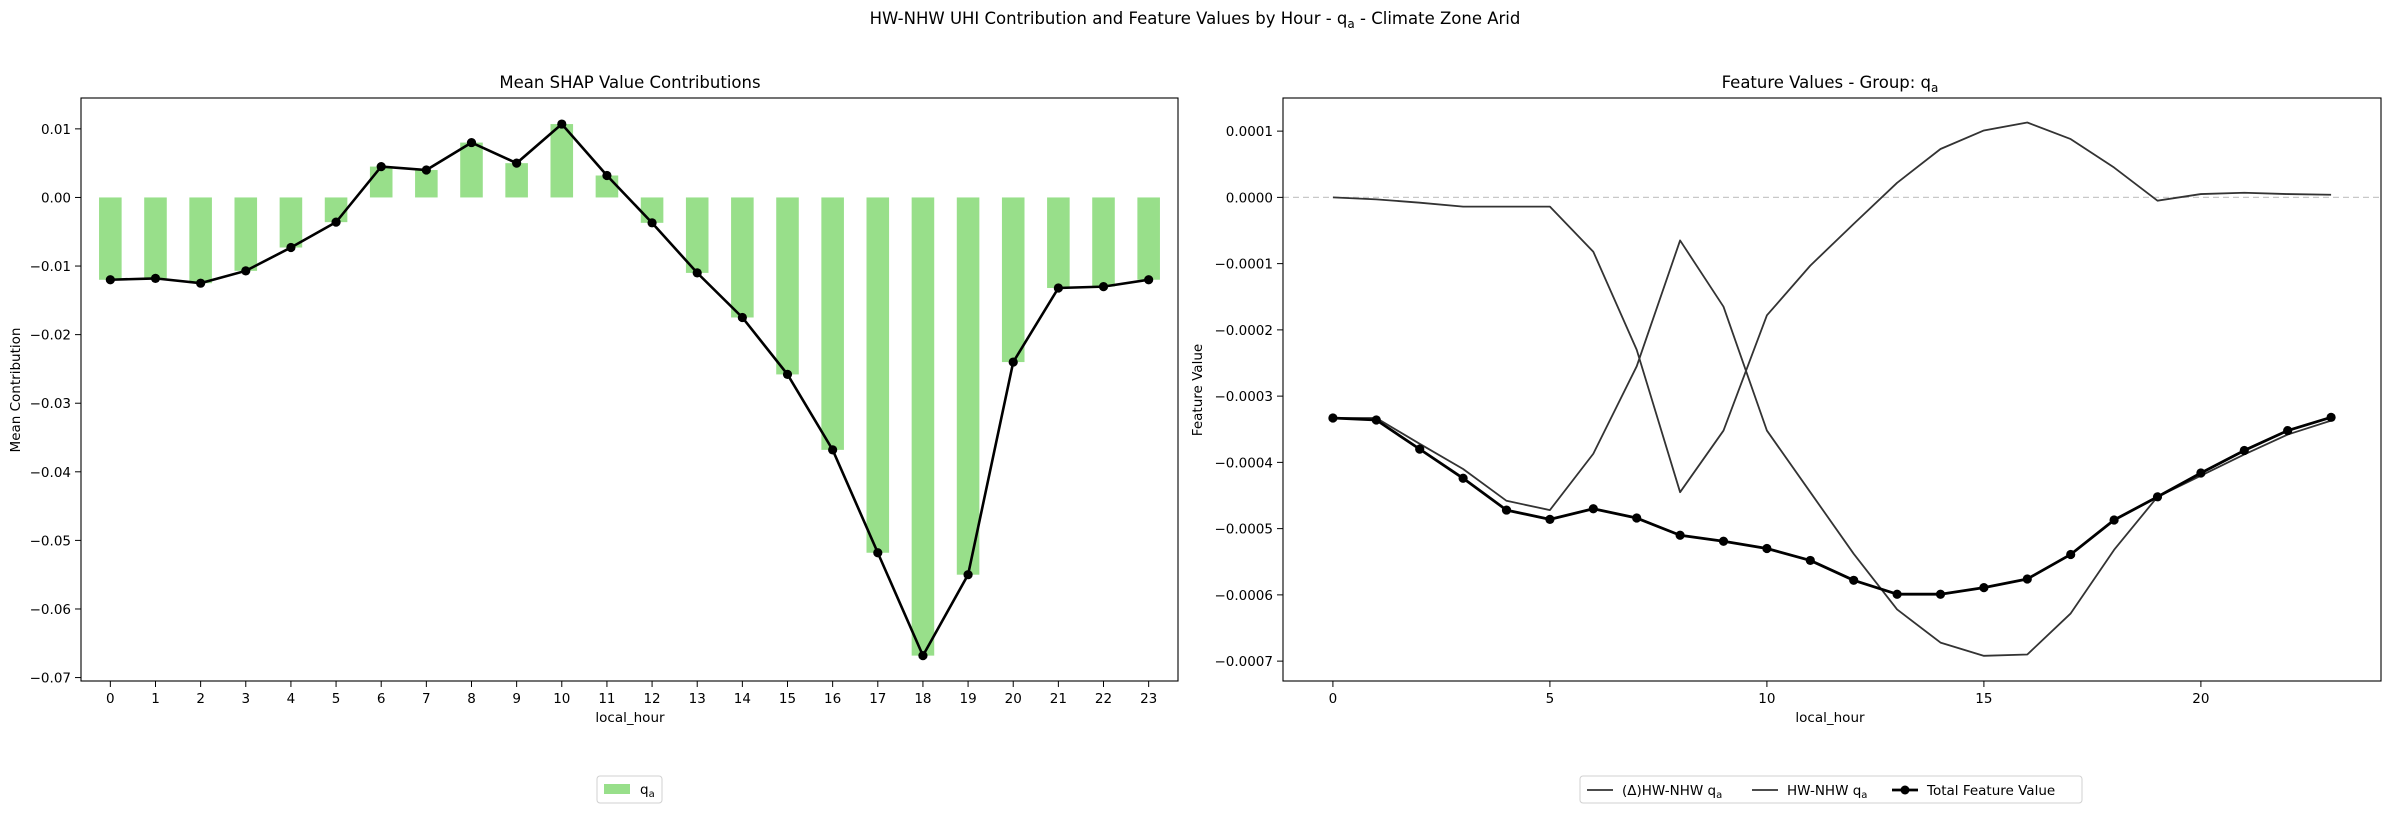 Image resolution: width=2390 pixels, height=816 pixels. Describe the element at coordinates (630, 718) in the screenshot. I see `left-x-axis-label: local_hour` at that location.